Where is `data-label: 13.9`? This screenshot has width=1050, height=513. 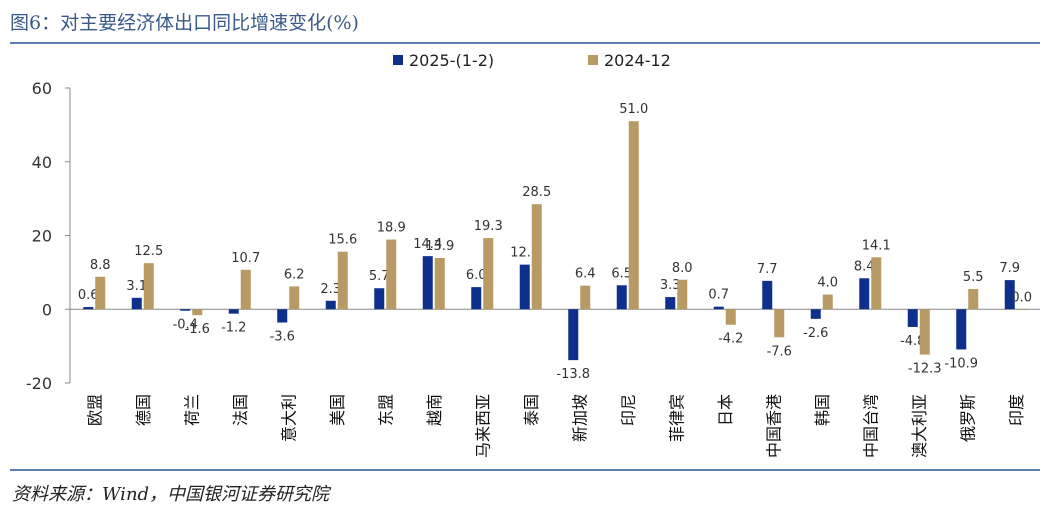 data-label: 13.9 is located at coordinates (439, 246).